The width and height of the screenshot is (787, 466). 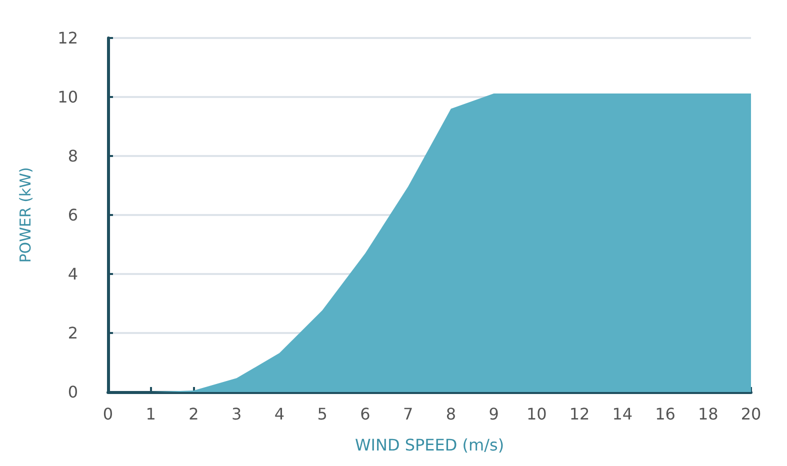 What do you see at coordinates (536, 414) in the screenshot?
I see `x-tick-label: 10` at bounding box center [536, 414].